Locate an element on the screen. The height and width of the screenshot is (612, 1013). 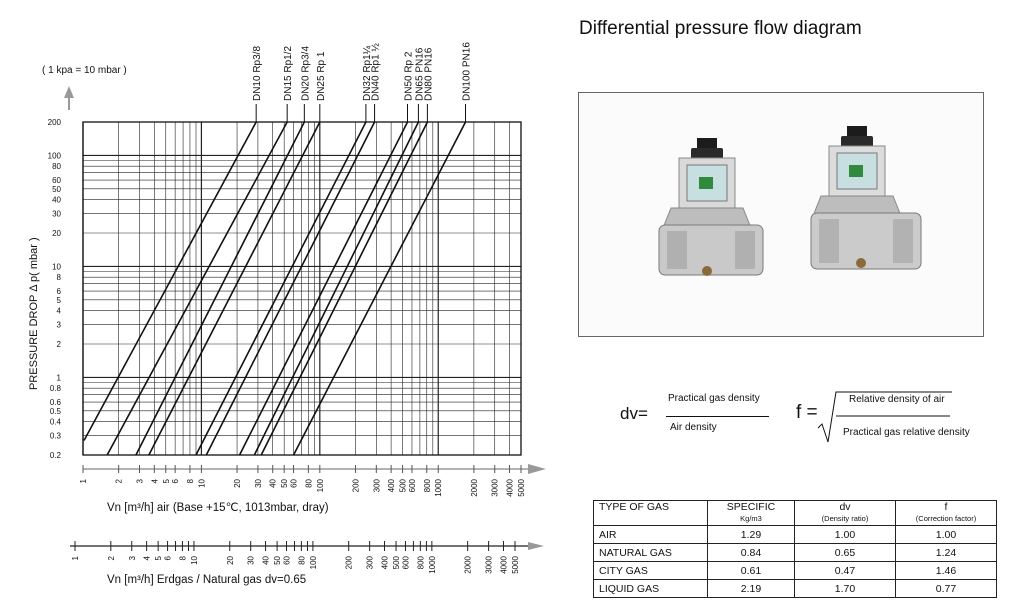
dv-value: 0.65 is located at coordinates (845, 552).